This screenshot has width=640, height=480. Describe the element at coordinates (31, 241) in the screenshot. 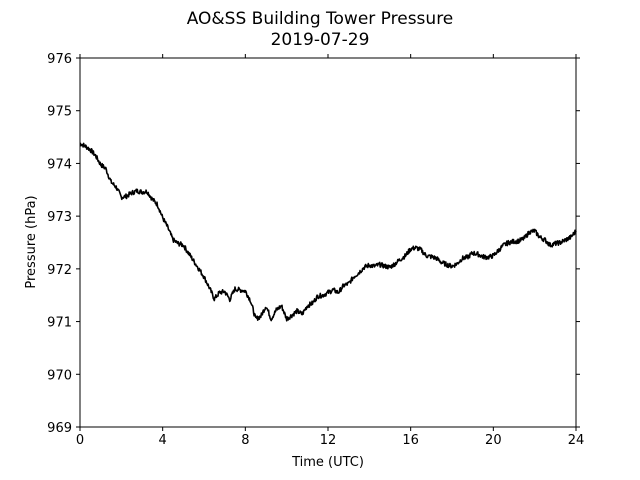

I see `y-axis-label: Pressure (hPa)` at that location.